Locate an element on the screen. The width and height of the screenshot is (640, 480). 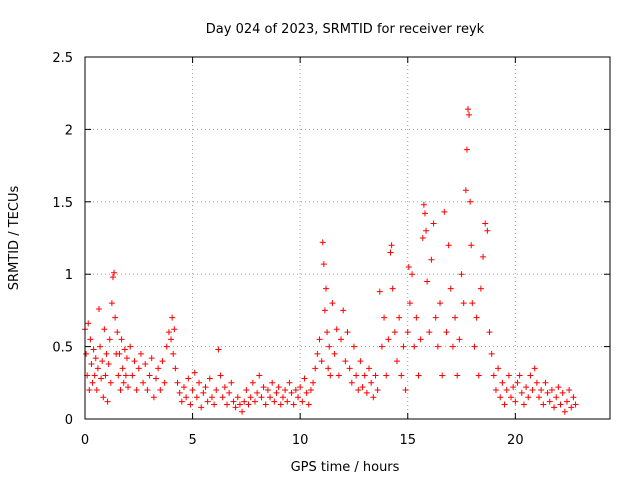
y-axis-label: SRMTID / TECUs is located at coordinates (14, 238).